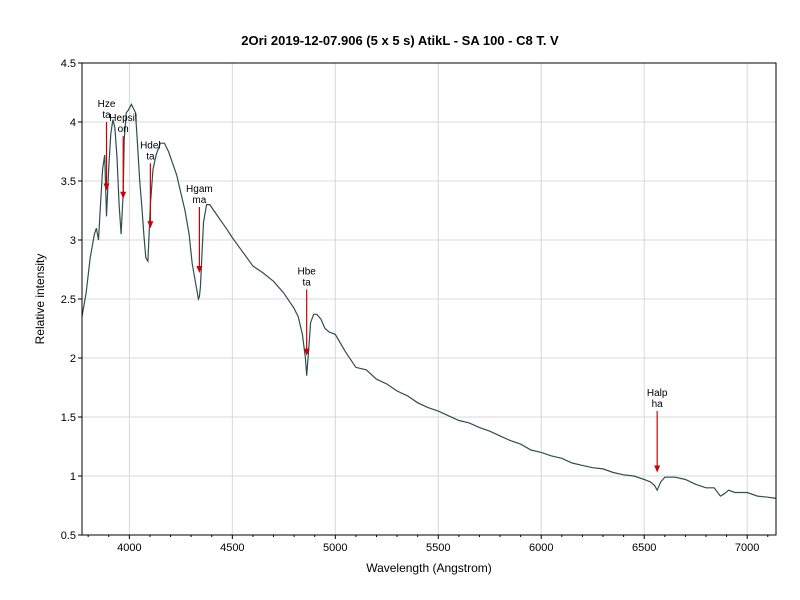 This screenshot has width=800, height=600. I want to click on annotation-label: Hze, so click(107, 104).